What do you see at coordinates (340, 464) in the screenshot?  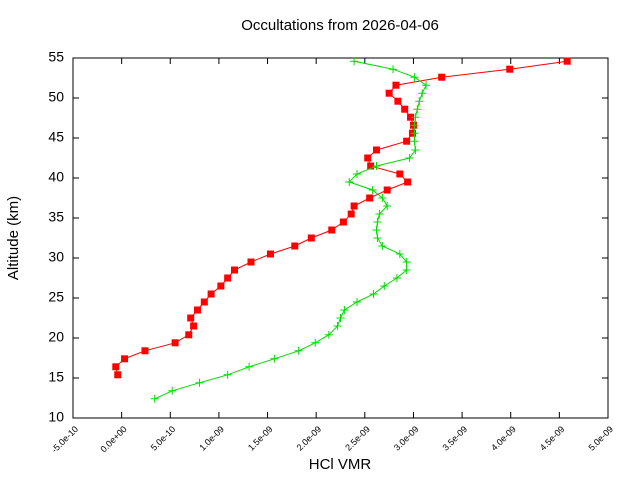 I see `x-axis-label: HCl VMR` at bounding box center [340, 464].